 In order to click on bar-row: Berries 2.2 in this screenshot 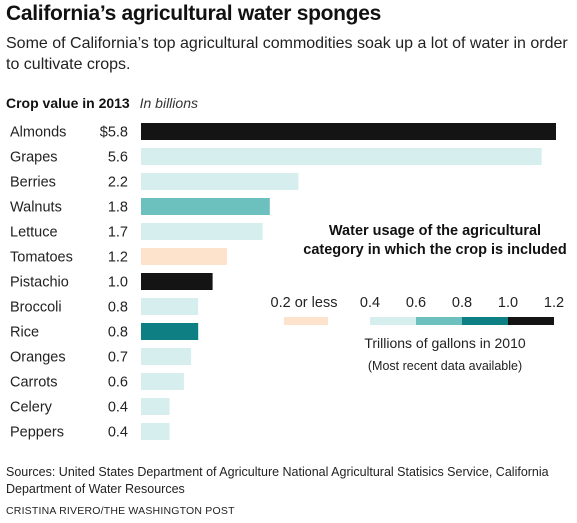, I will do `click(154, 182)`.